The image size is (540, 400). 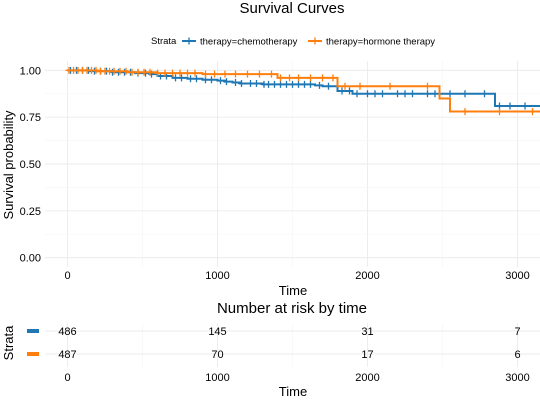 I want to click on legend-item: therapy=chemotherapy, so click(x=240, y=42).